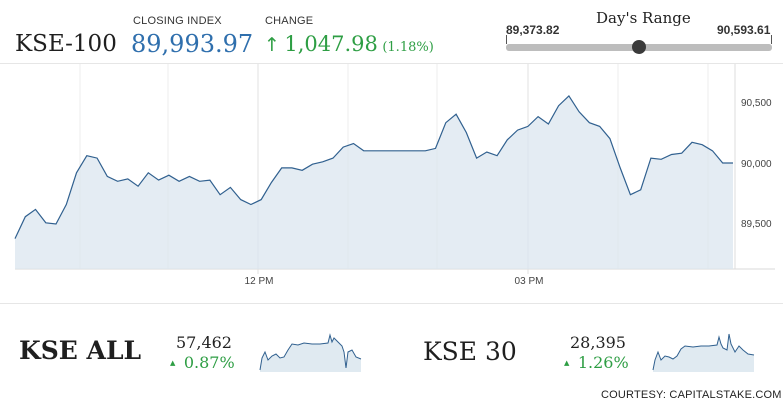 This screenshot has width=783, height=407. I want to click on range-low-tick, so click(506, 39).